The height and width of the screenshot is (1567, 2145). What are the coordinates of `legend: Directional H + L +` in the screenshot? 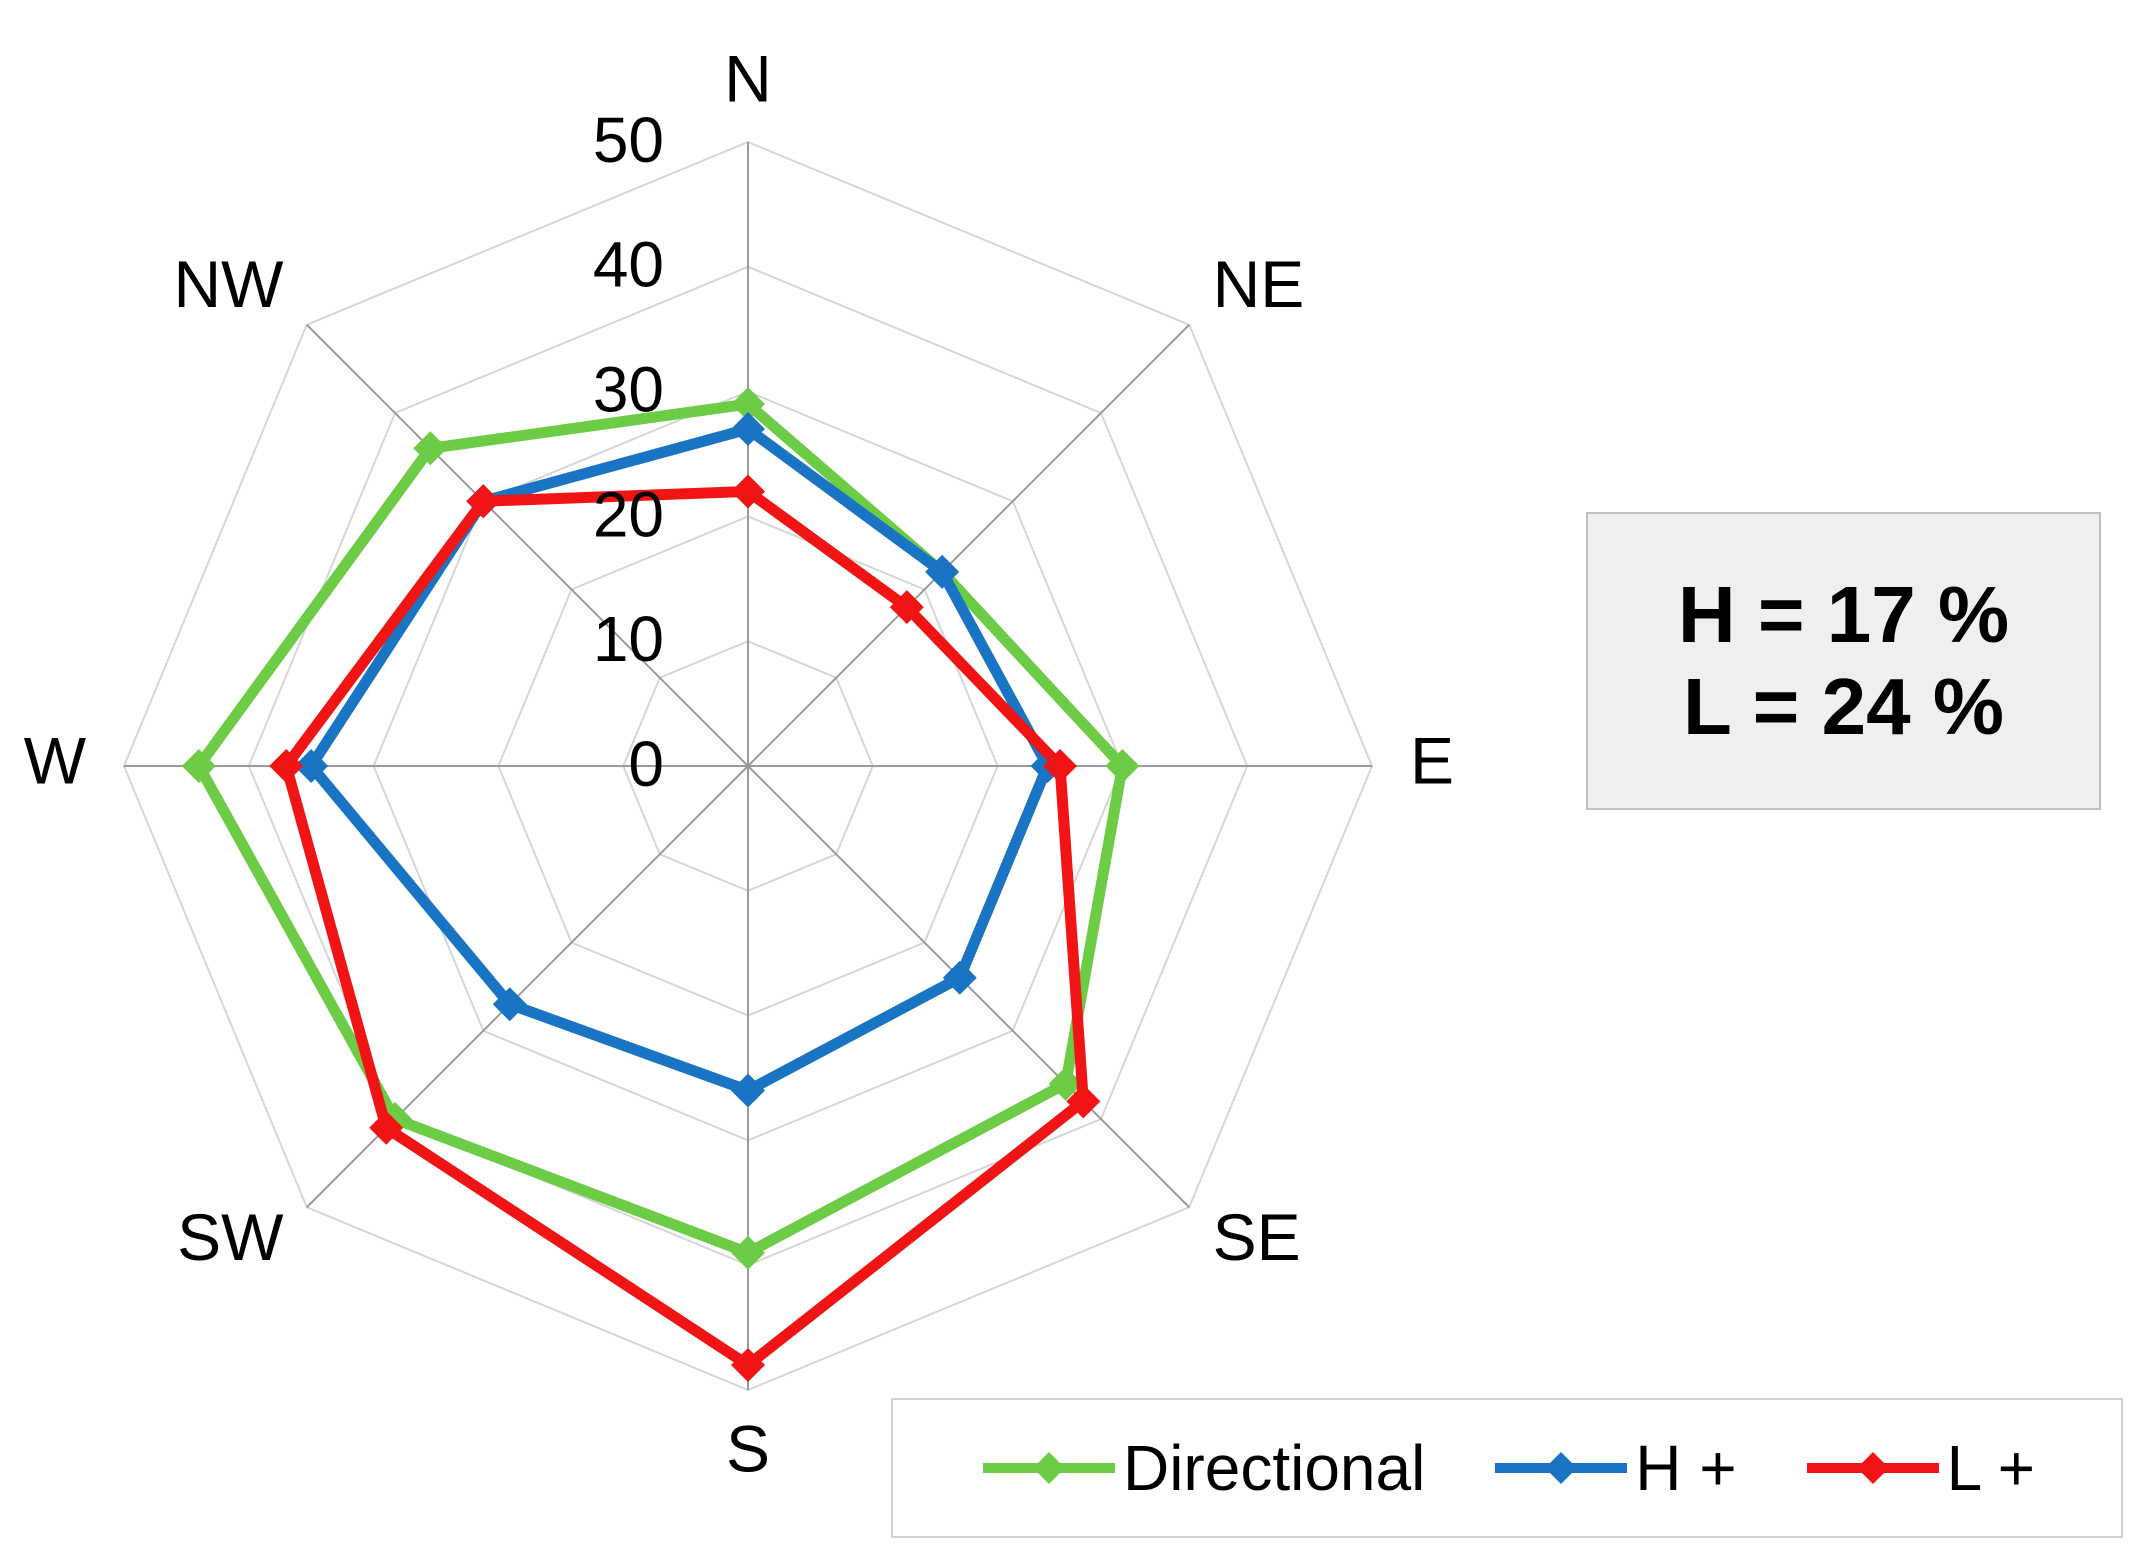 It's located at (1507, 1468).